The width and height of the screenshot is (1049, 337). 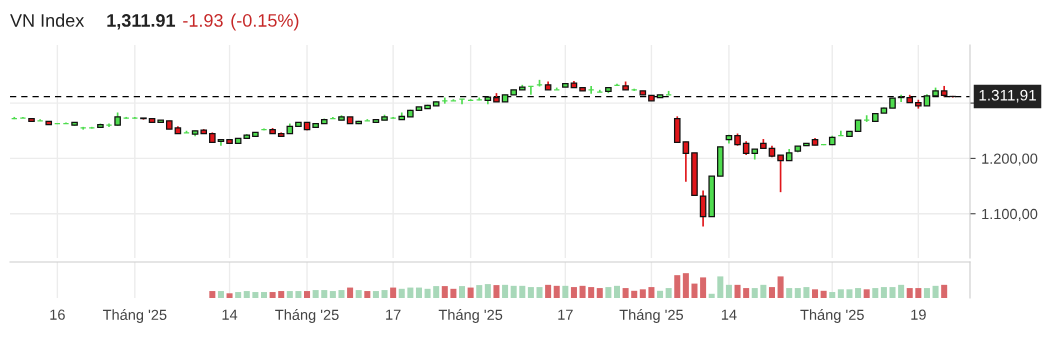 I want to click on y-tick-label: 1.200,00, so click(x=1010, y=159).